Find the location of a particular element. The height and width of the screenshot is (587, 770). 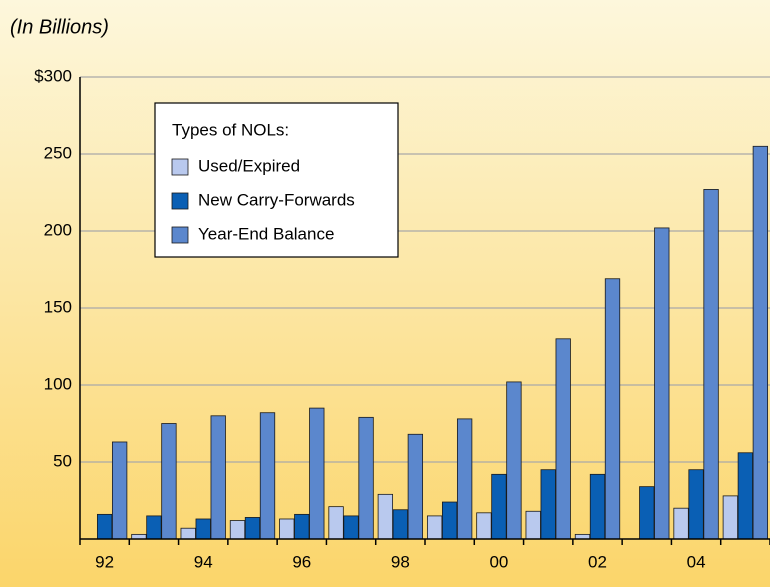

legend-title: Types of NOLs: is located at coordinates (230, 129).